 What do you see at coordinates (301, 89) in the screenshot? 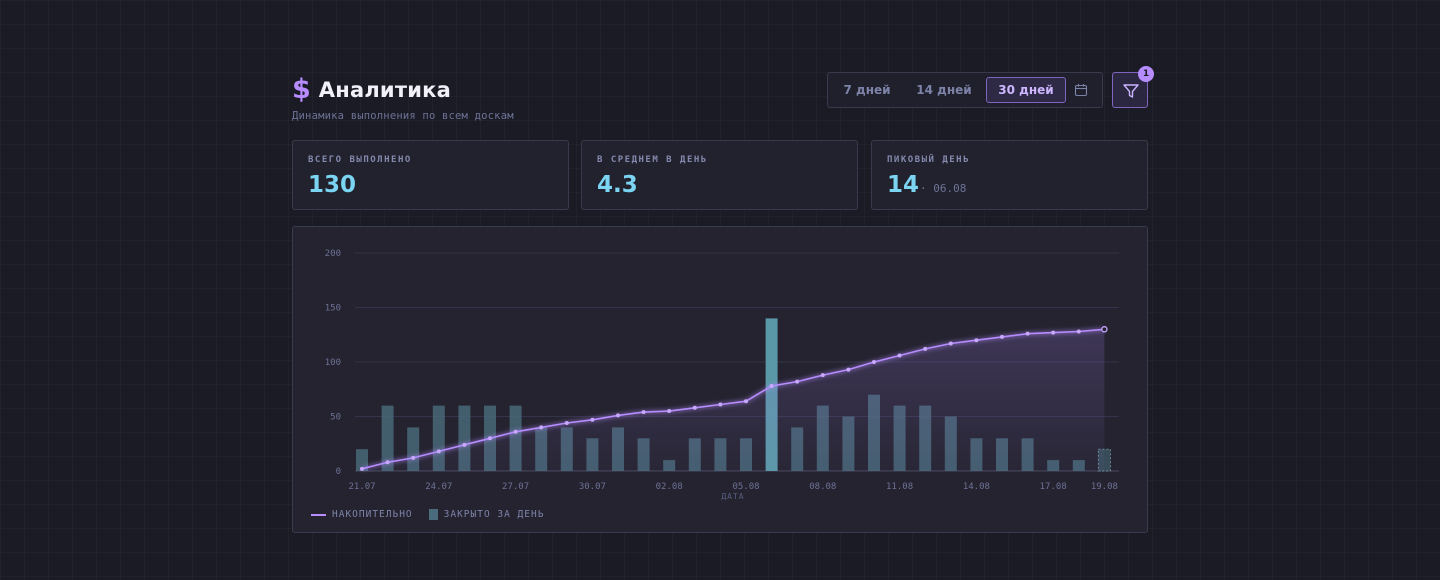
I see `dollar-icon: $` at bounding box center [301, 89].